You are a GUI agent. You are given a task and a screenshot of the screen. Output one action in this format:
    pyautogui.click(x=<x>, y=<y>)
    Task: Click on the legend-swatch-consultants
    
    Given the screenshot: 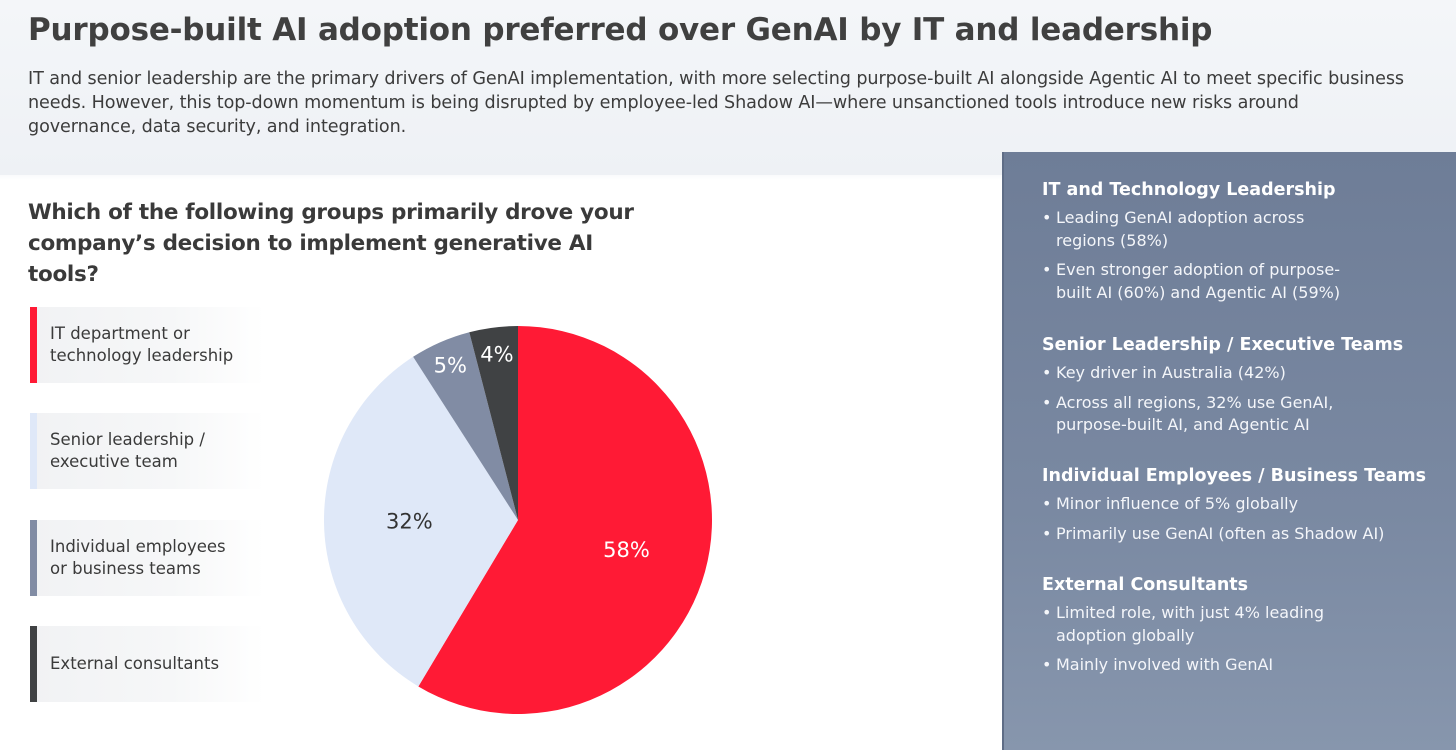 What is the action you would take?
    pyautogui.click(x=33, y=664)
    